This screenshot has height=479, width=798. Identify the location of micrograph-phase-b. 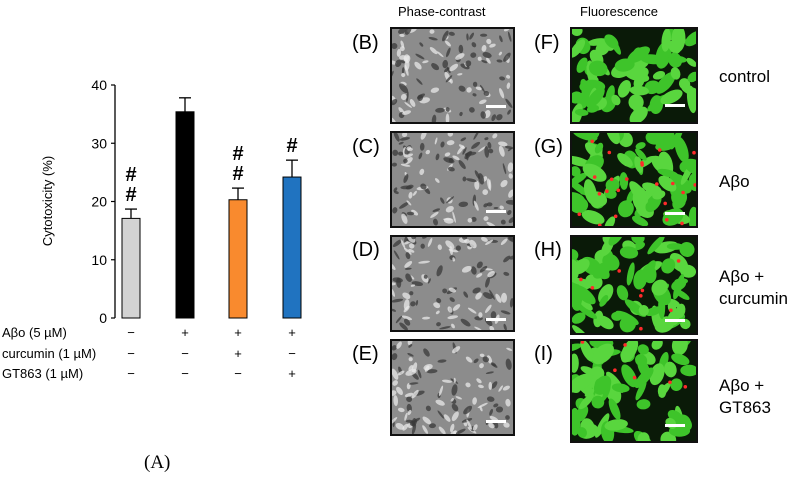
(452, 75).